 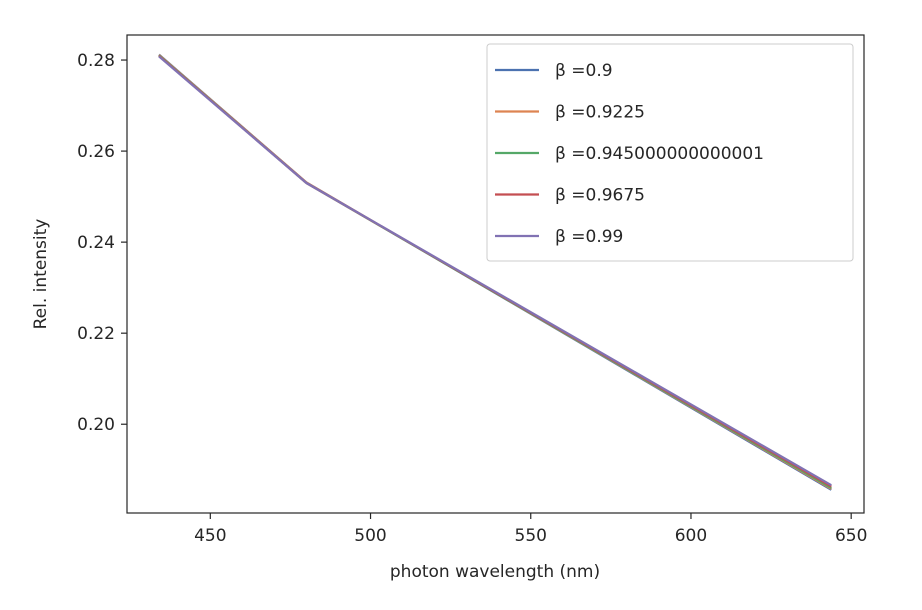 What do you see at coordinates (96, 152) in the screenshot?
I see `y-tick-label: 0.26` at bounding box center [96, 152].